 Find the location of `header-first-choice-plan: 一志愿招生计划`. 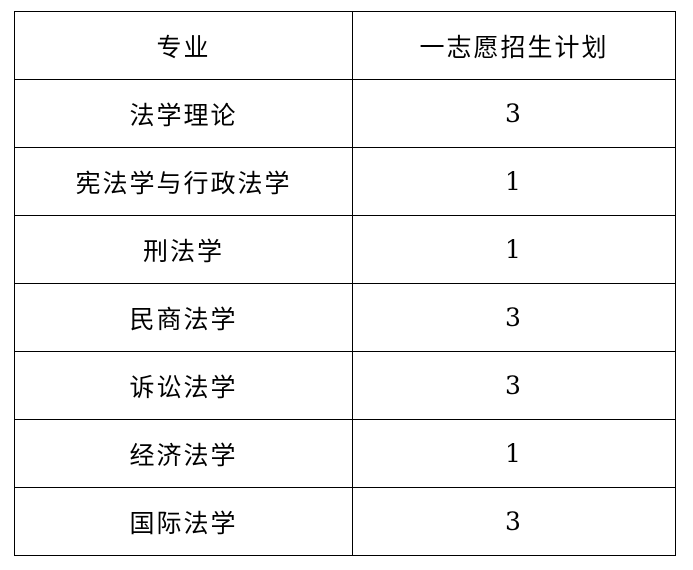

header-first-choice-plan: 一志愿招生计划 is located at coordinates (514, 45).